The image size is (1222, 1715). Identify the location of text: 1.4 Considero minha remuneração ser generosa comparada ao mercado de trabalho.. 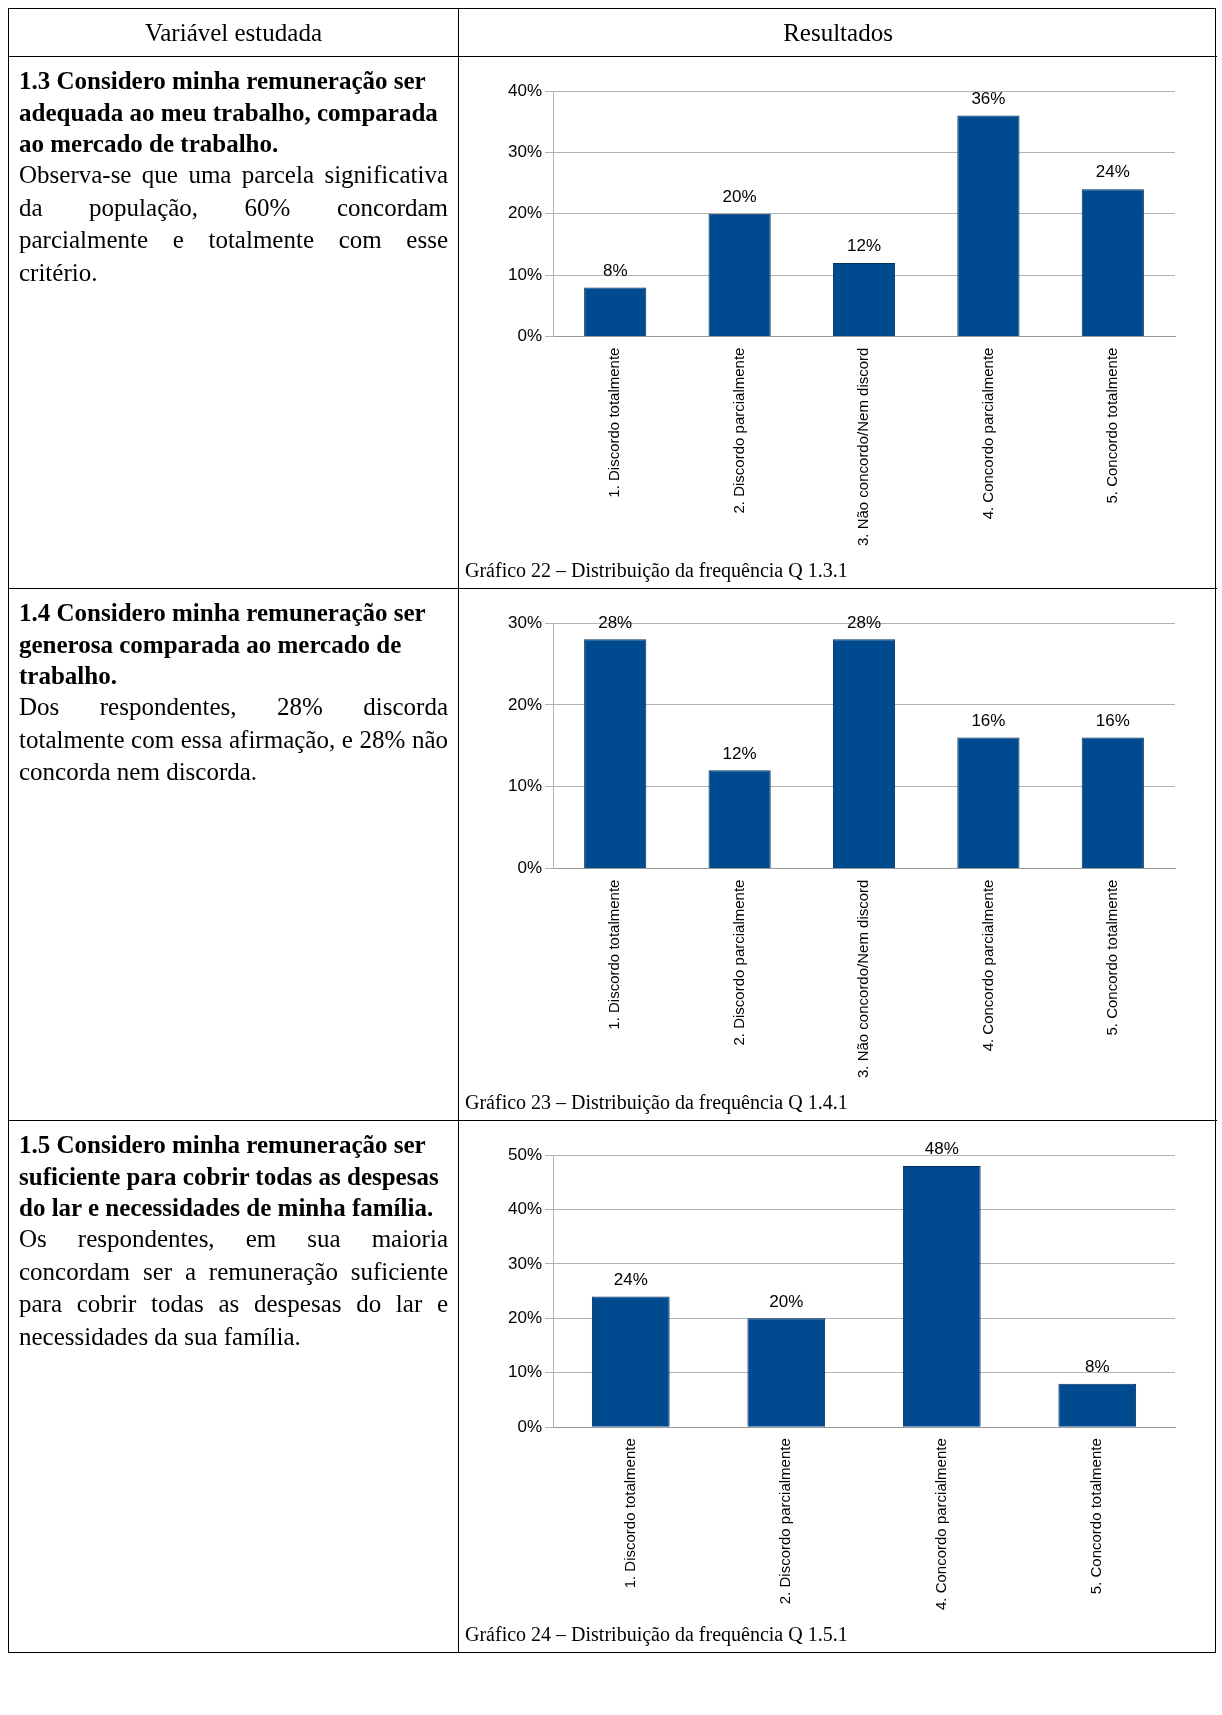
(223, 644).